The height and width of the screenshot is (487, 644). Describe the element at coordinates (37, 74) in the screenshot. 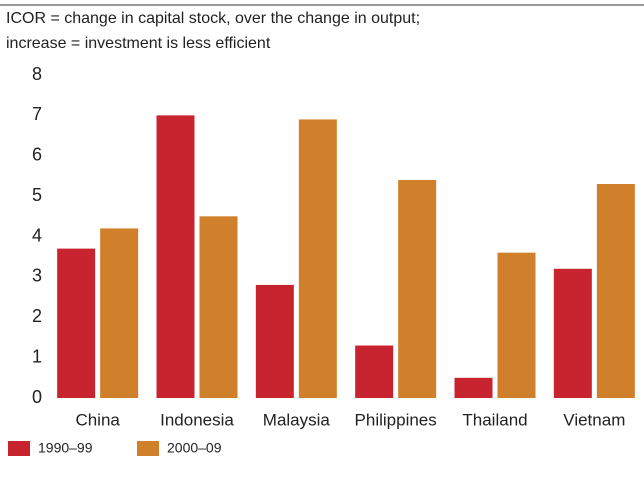

I see `y-tick-label: 8` at that location.